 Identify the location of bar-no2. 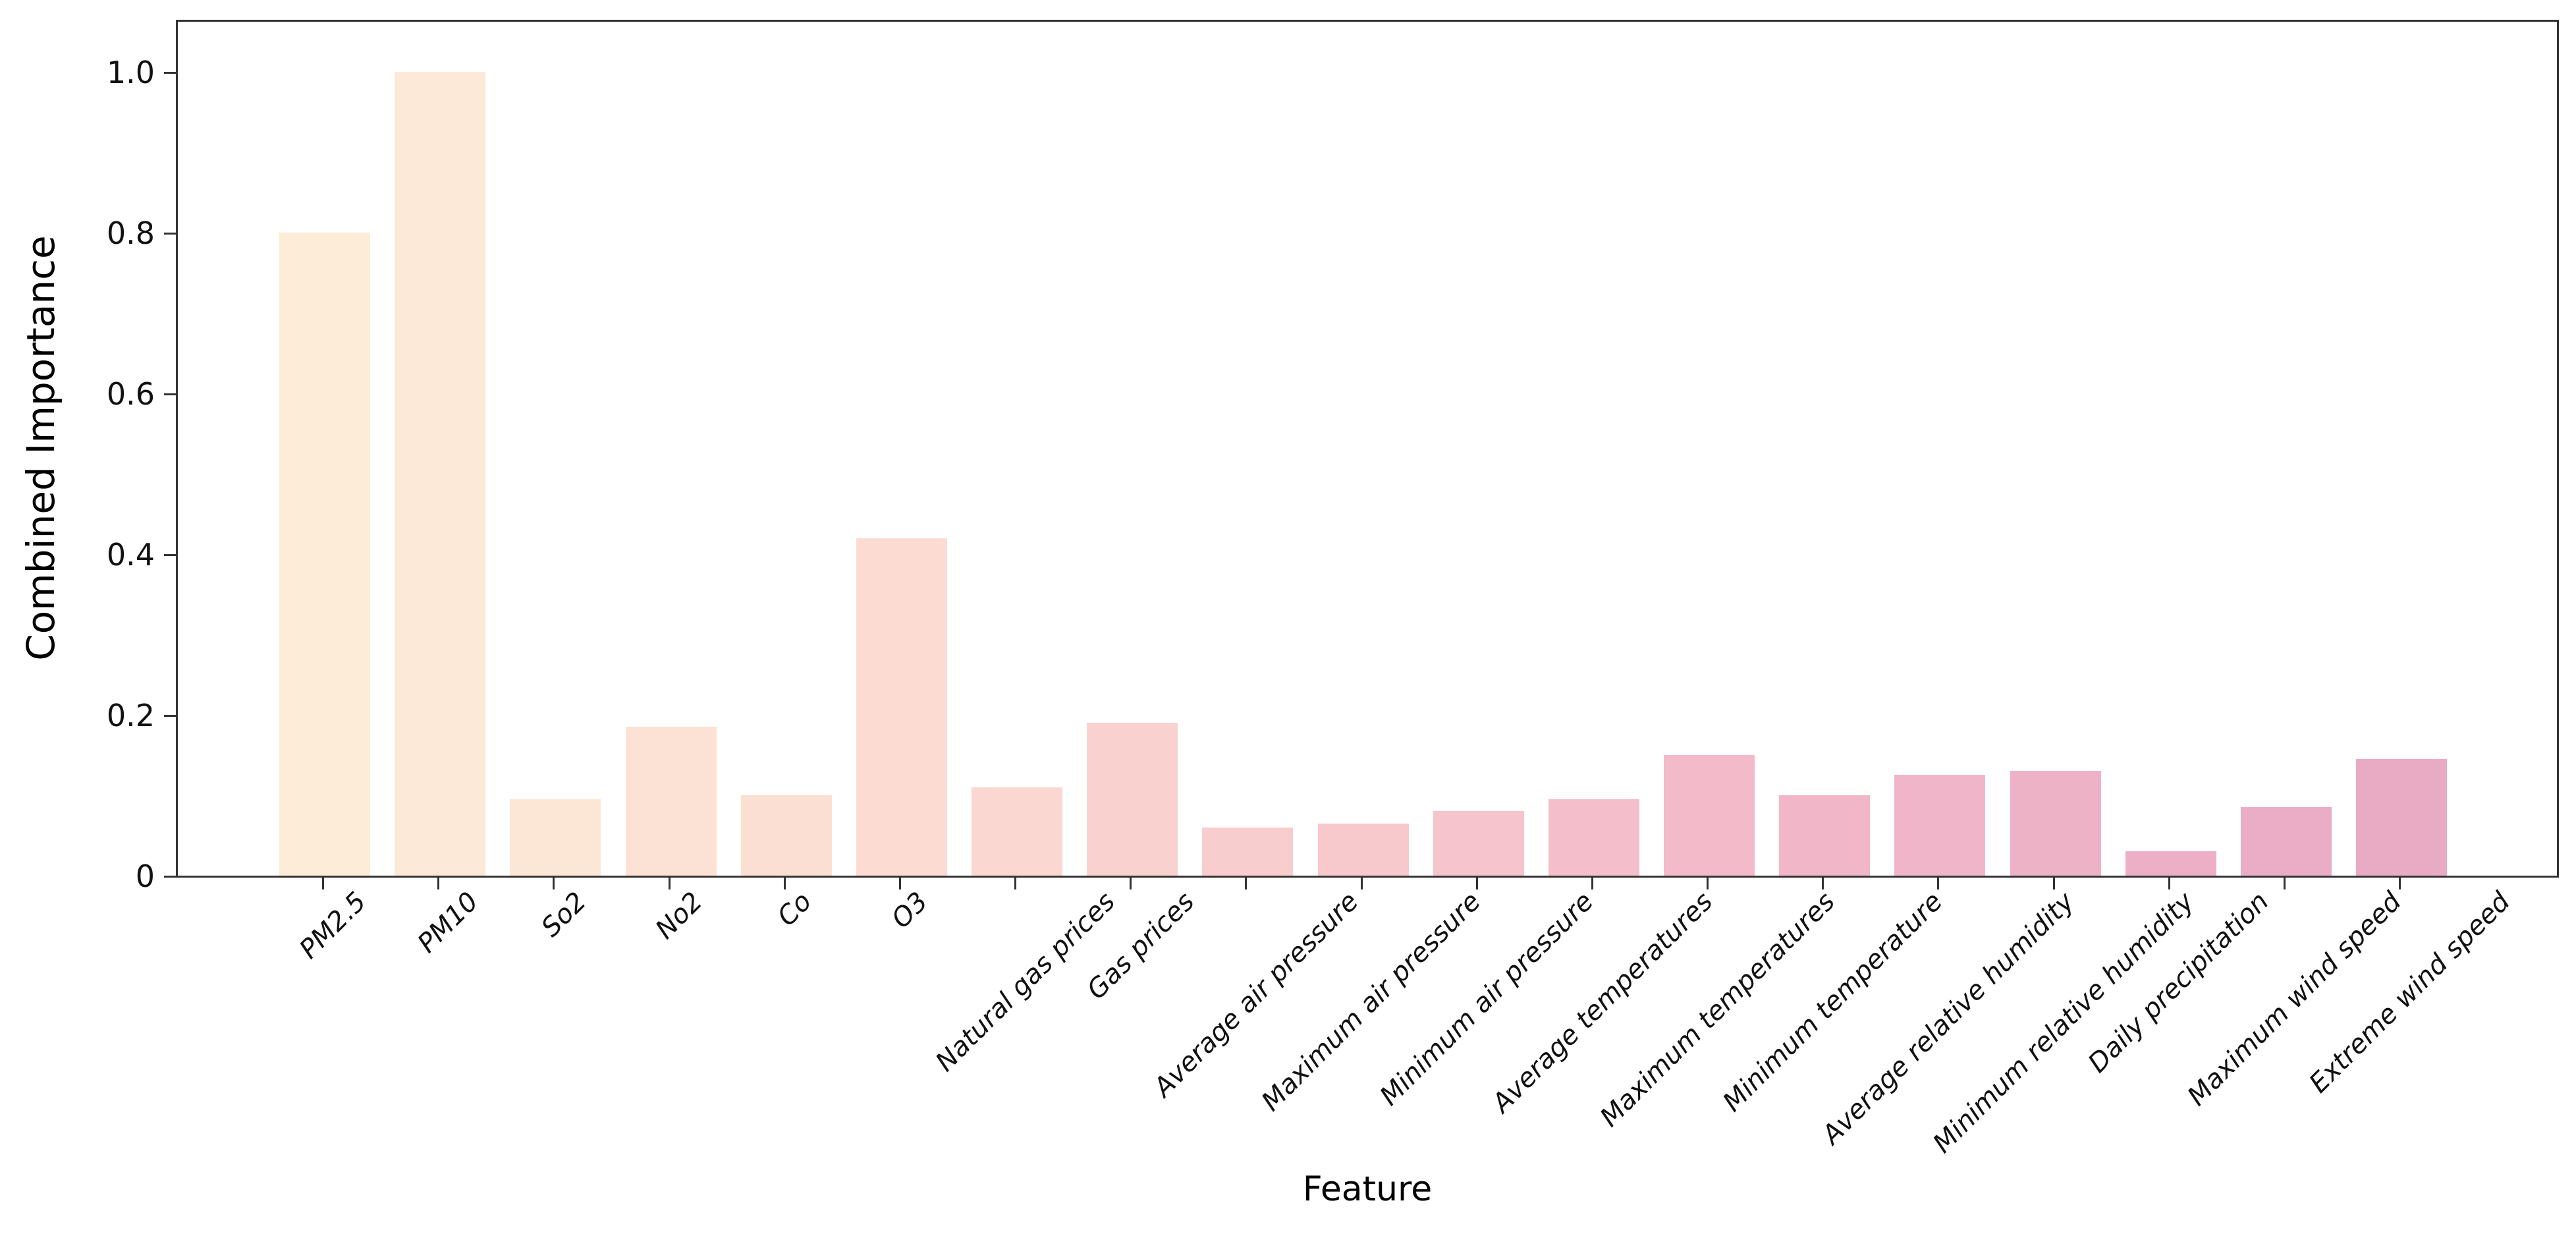
(671, 802).